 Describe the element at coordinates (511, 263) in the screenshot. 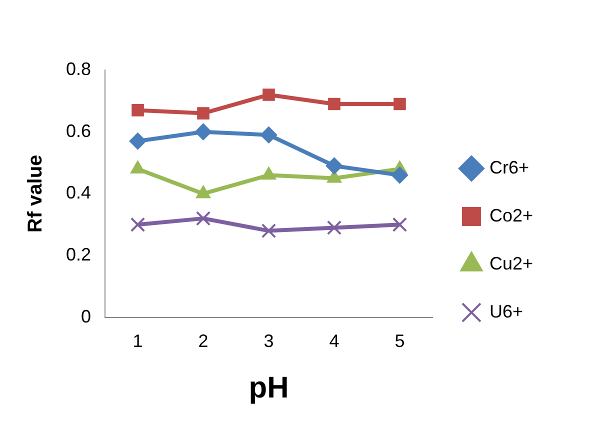

I see `legend-label: Cu2+` at that location.